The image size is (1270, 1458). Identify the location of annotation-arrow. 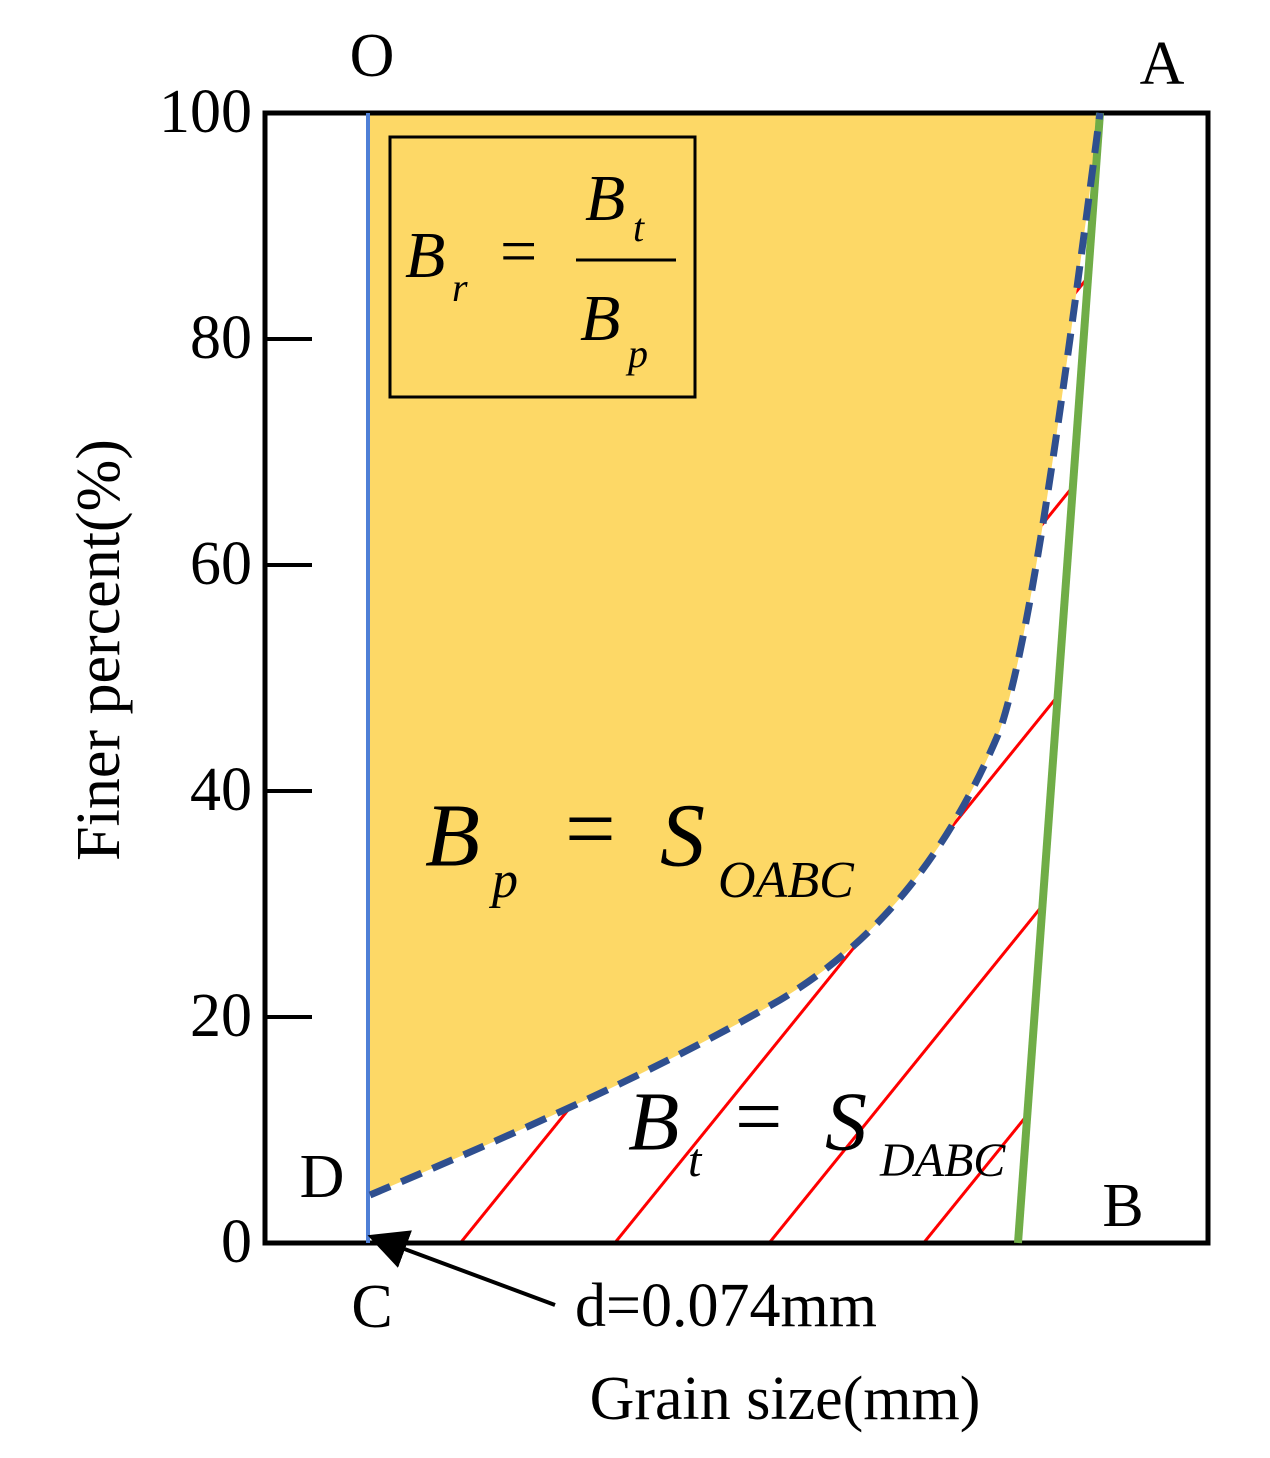
(461, 1268).